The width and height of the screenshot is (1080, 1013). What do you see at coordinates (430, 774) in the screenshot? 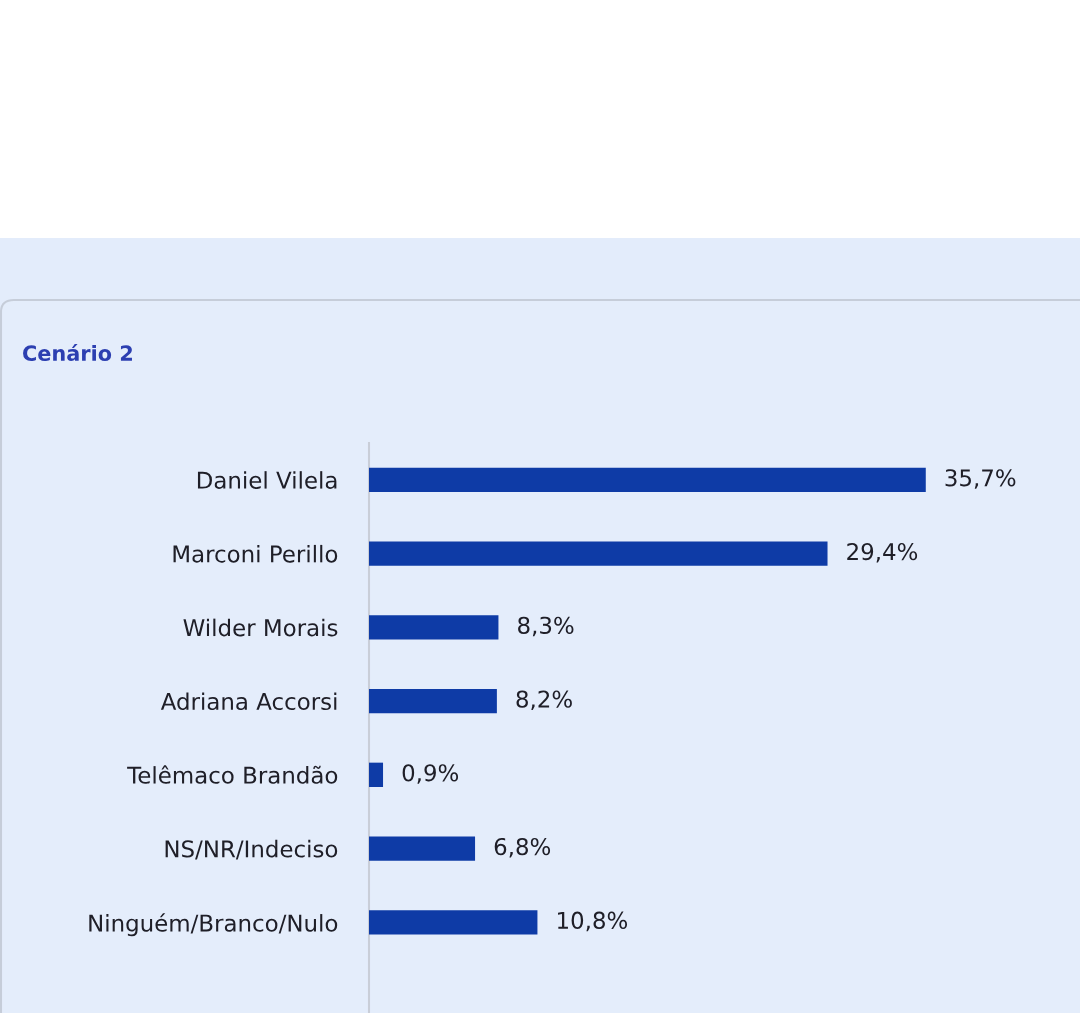
I see `data-label: 0,9%` at bounding box center [430, 774].